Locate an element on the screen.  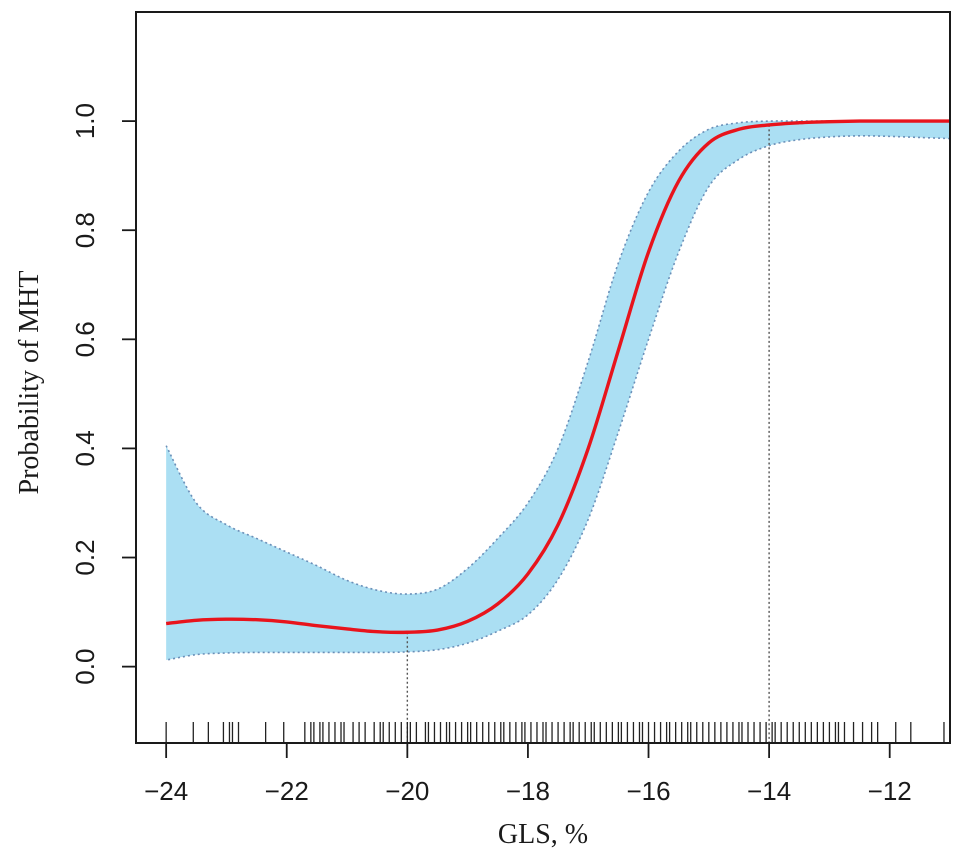
x-axis: −24 −22 −20 −18 −16 −14 −12 is located at coordinates (528, 774).